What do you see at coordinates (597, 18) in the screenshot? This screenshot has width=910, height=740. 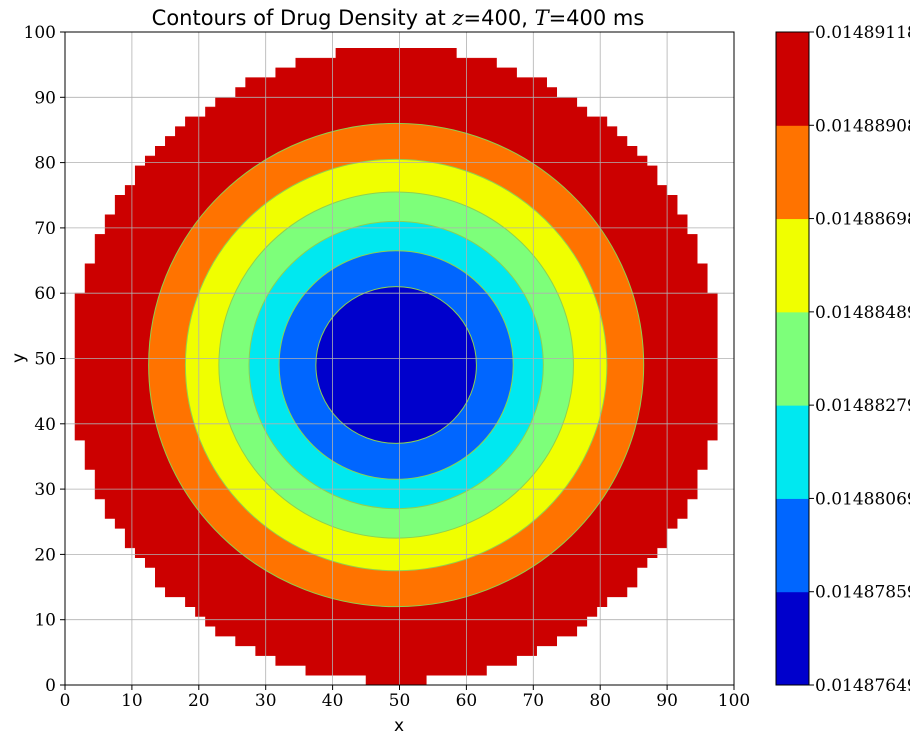 I see `title-t-value: =400 ms` at bounding box center [597, 18].